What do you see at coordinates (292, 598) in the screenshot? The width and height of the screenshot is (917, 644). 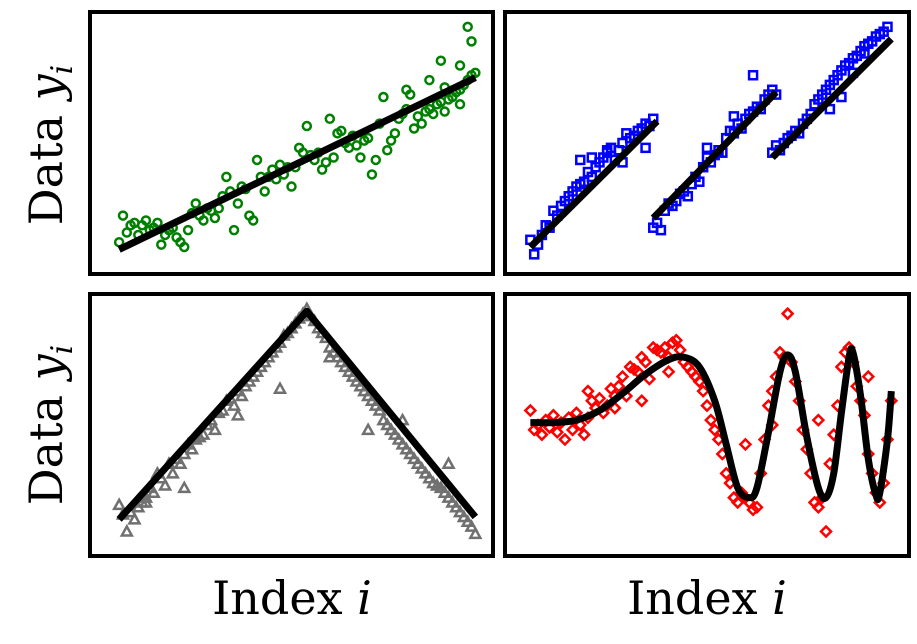 I see `xlabel-left: Index i` at bounding box center [292, 598].